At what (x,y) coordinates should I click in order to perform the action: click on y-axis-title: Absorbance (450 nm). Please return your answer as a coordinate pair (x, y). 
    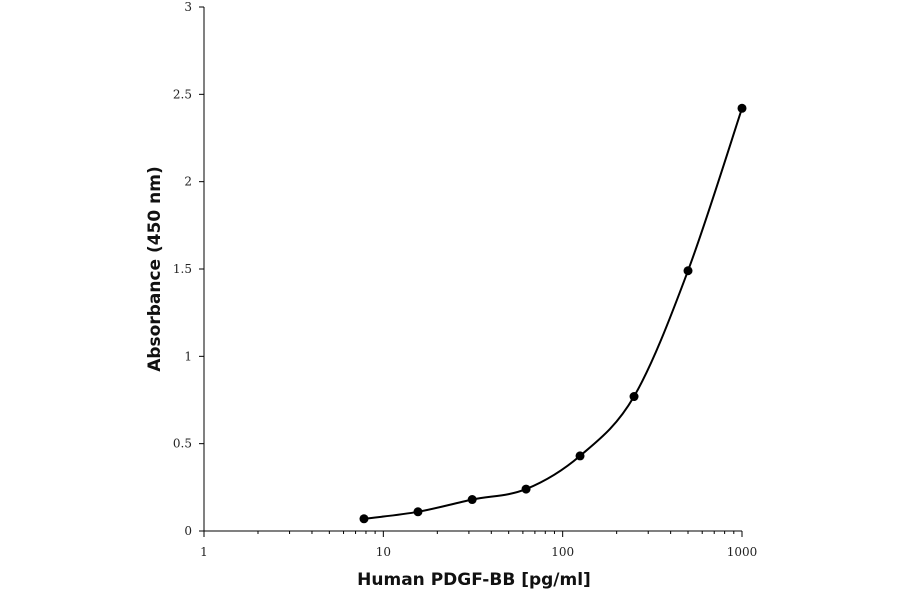
    Looking at the image, I should click on (155, 269).